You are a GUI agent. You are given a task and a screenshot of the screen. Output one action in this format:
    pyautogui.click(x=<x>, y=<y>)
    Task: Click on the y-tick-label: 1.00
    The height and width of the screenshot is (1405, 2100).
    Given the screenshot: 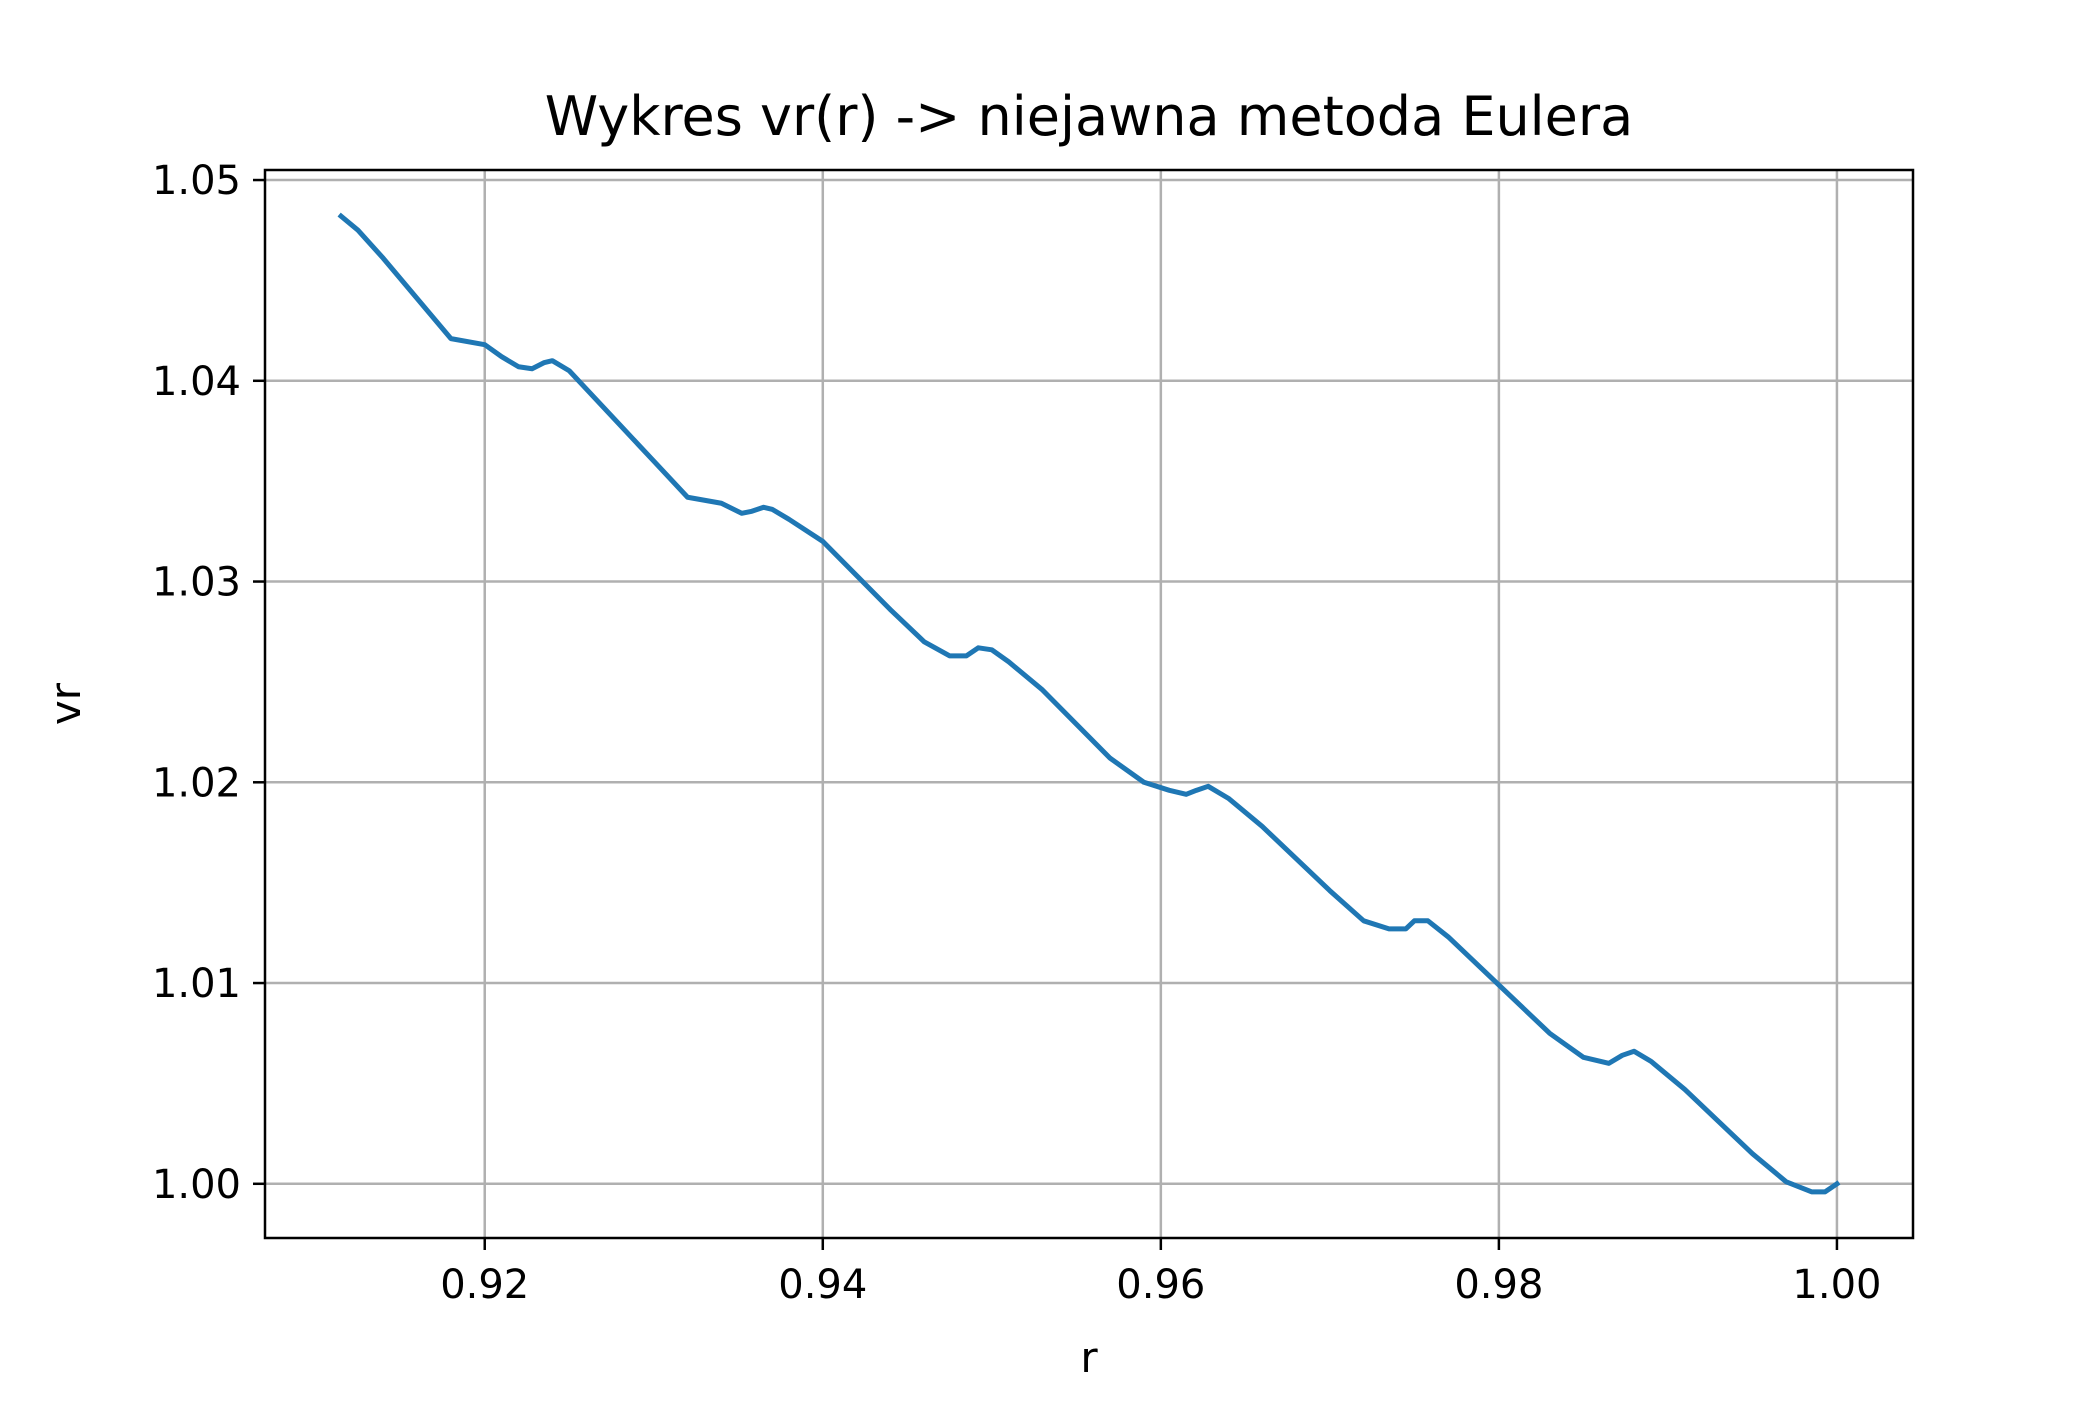 What is the action you would take?
    pyautogui.click(x=196, y=1185)
    